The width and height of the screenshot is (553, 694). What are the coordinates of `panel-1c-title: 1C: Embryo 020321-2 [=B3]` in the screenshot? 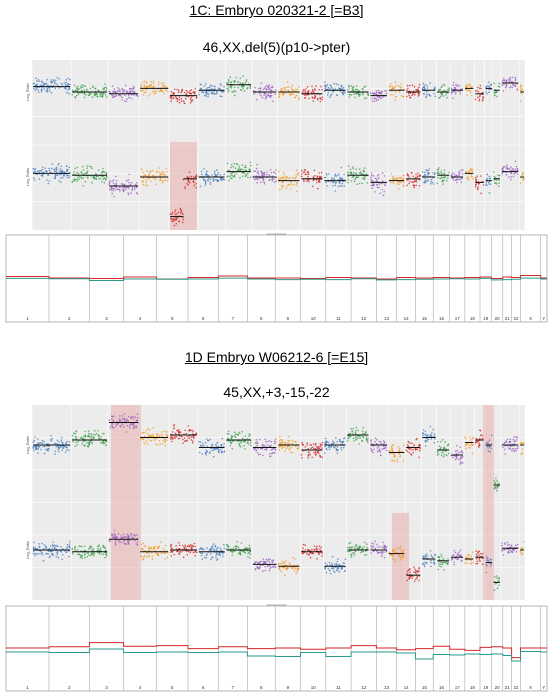 It's located at (276, 10).